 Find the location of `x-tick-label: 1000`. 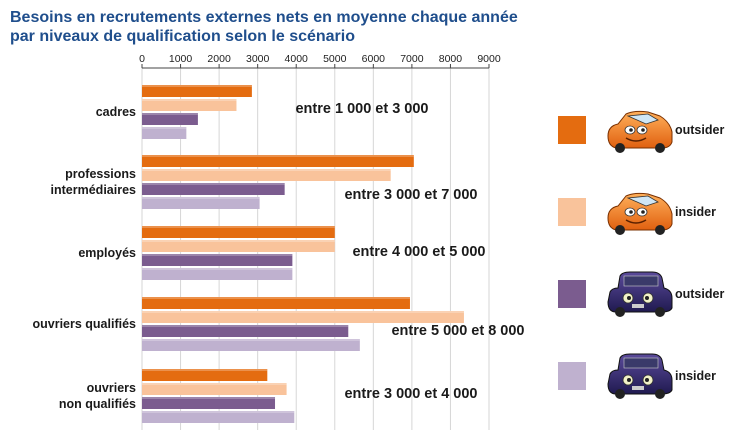

x-tick-label: 1000 is located at coordinates (181, 59).